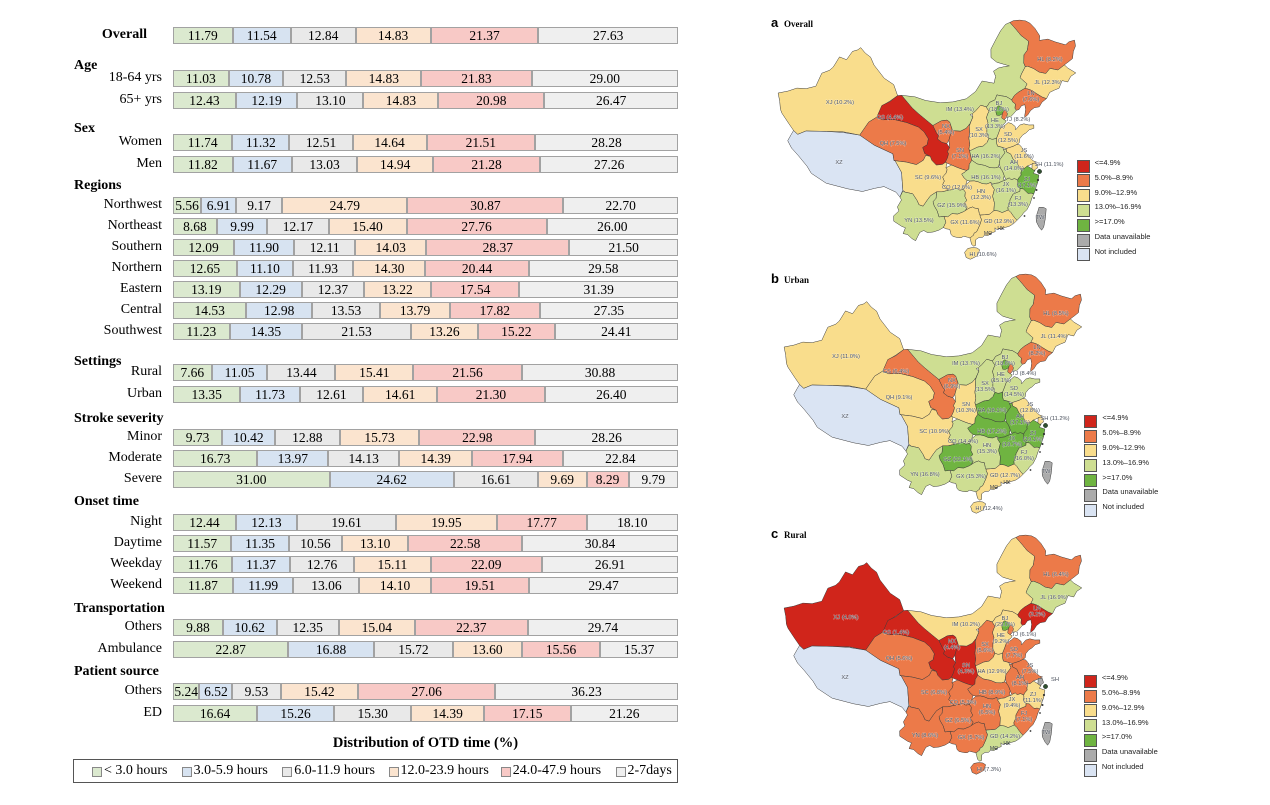 Image resolution: width=1270 pixels, height=805 pixels. What do you see at coordinates (1012, 445) in the screenshot?
I see `svg-text: (19.7%)` at bounding box center [1012, 445].